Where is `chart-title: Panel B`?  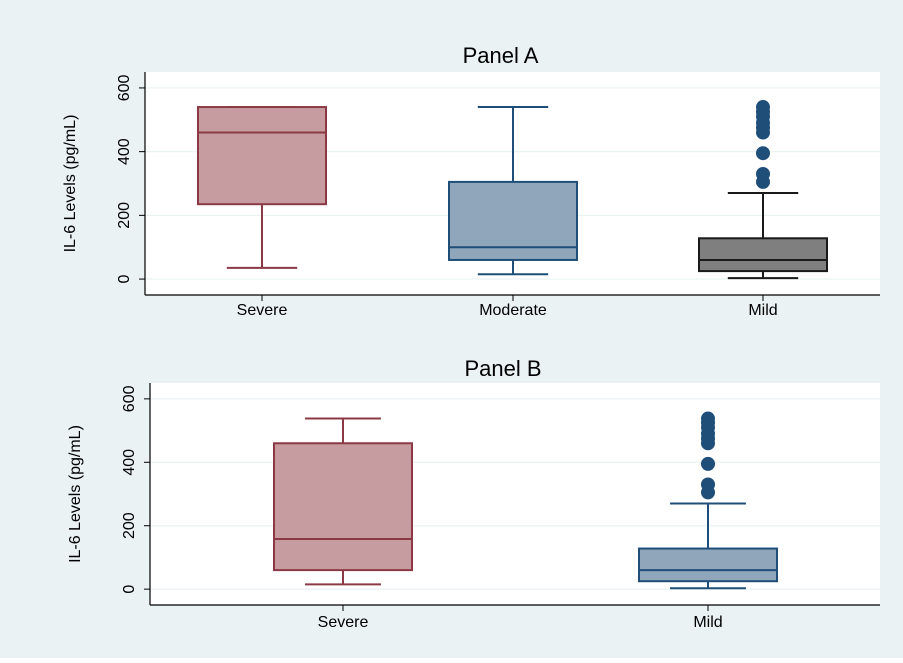
chart-title: Panel B is located at coordinates (502, 368).